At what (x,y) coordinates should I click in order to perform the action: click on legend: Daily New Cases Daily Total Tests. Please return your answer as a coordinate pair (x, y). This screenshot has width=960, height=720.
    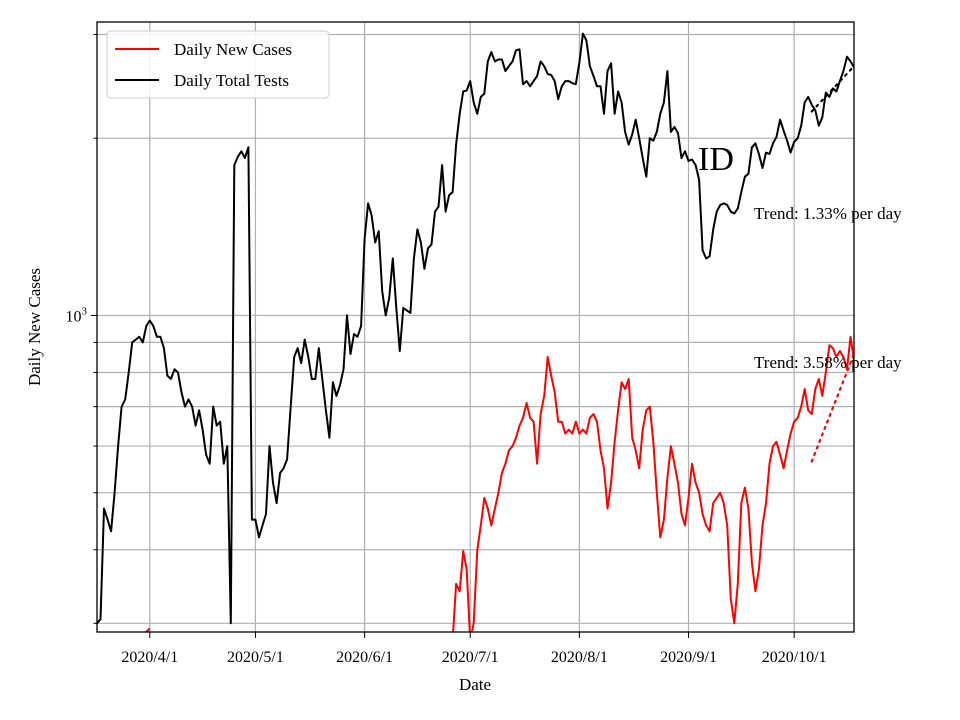
    Looking at the image, I should click on (218, 64).